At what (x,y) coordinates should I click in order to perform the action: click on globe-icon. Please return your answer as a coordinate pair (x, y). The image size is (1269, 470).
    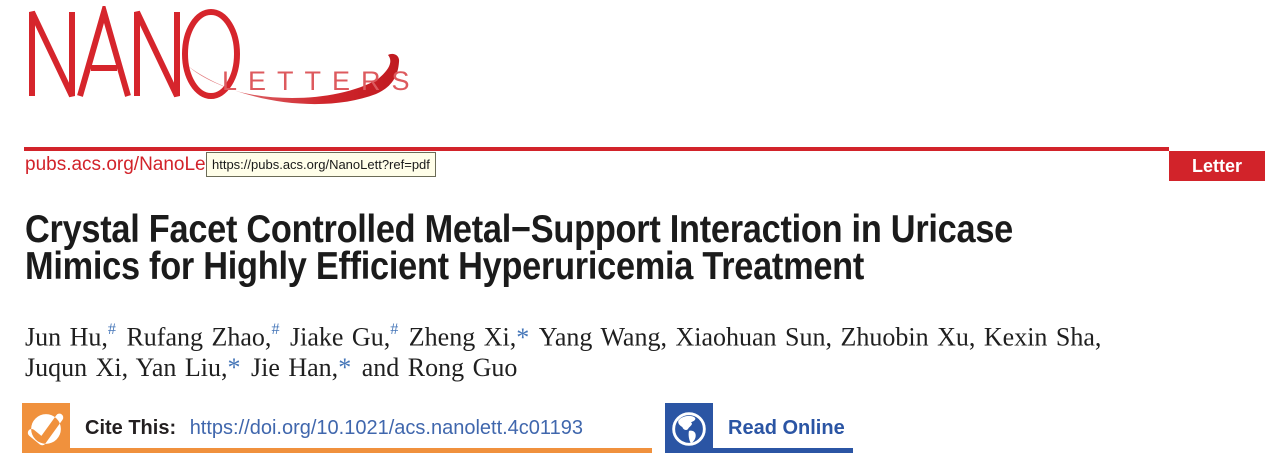
    Looking at the image, I should click on (689, 429).